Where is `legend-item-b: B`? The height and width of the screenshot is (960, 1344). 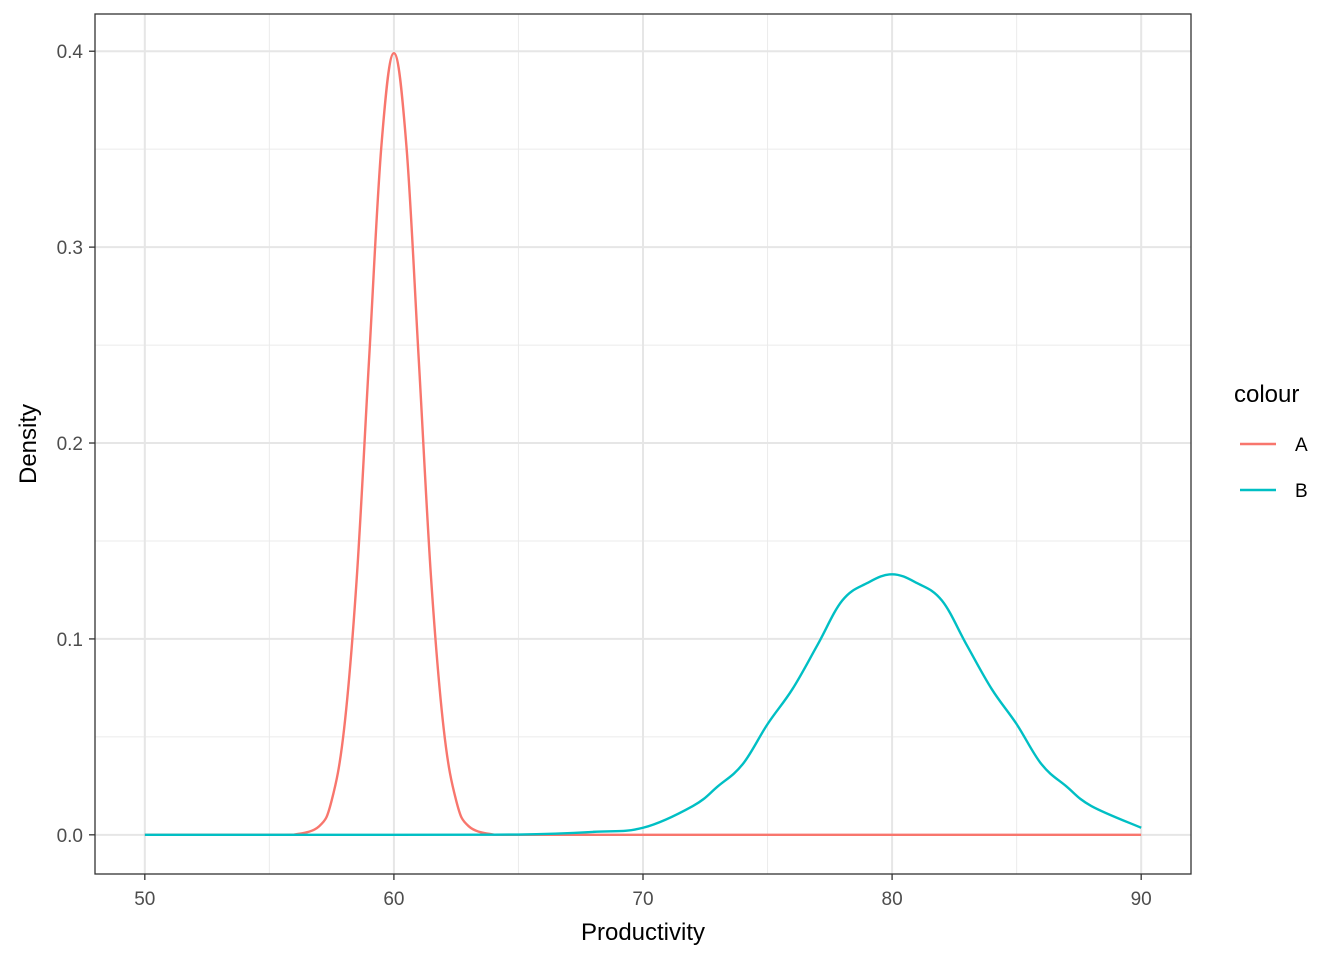
legend-item-b: B is located at coordinates (1274, 491).